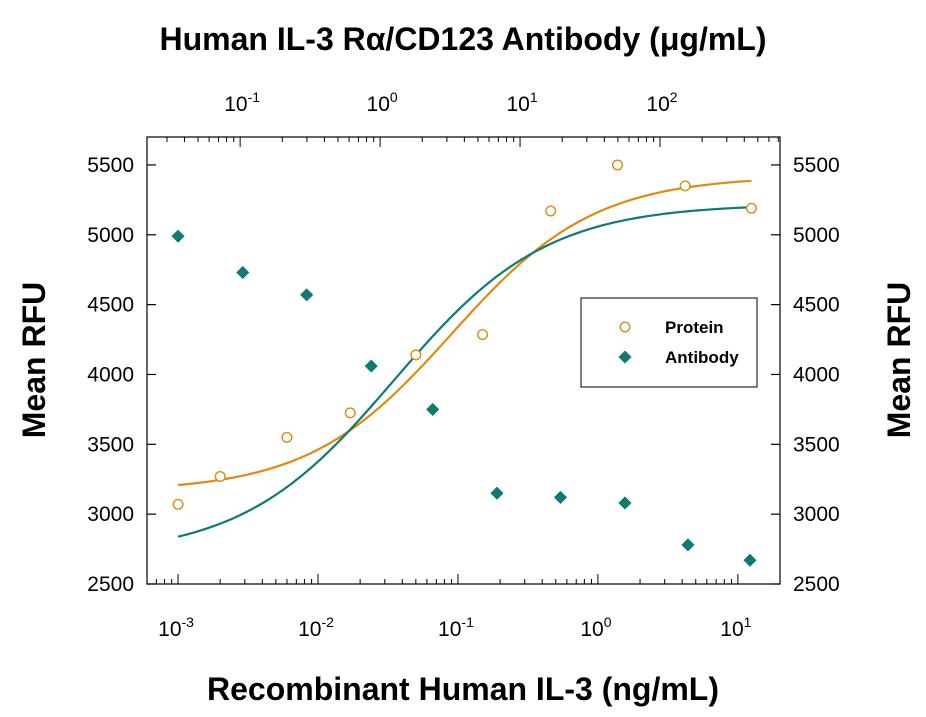 The image size is (926, 717). Describe the element at coordinates (382, 102) in the screenshot. I see `x-tick-label-top: 10⁰` at that location.